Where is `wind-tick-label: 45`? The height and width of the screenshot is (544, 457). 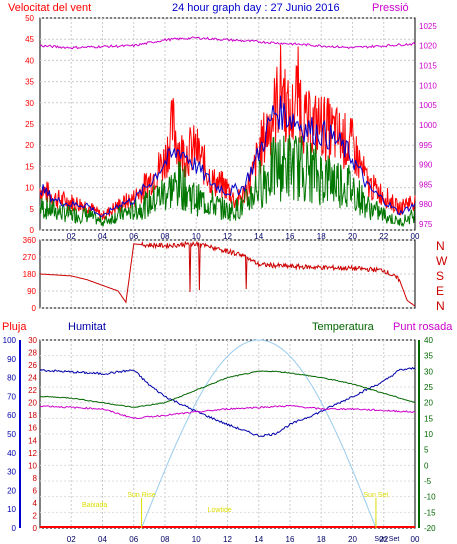 wind-tick-label: 45 is located at coordinates (29, 39).